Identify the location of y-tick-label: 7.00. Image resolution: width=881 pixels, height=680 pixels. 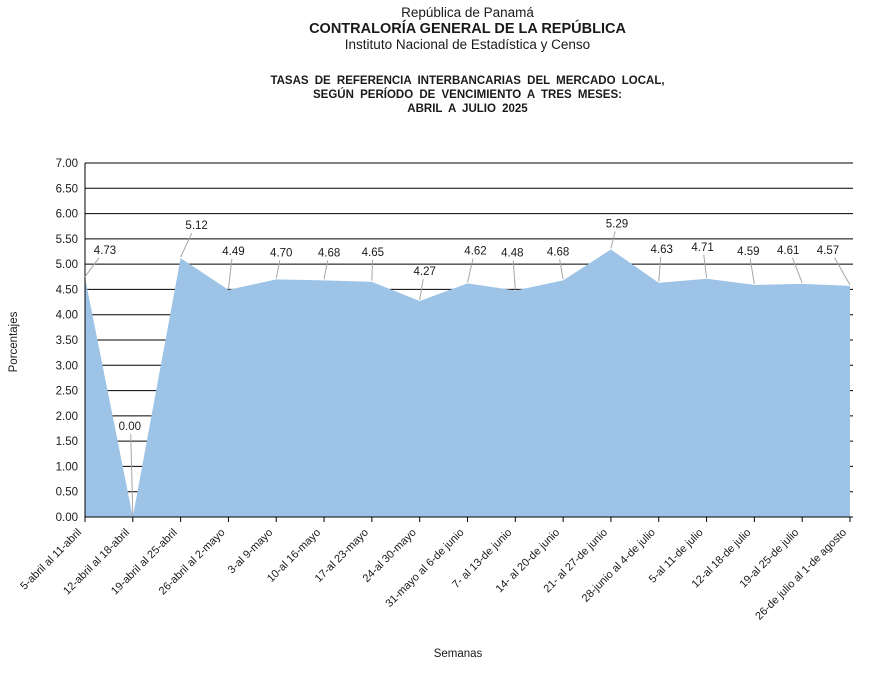
(67, 164).